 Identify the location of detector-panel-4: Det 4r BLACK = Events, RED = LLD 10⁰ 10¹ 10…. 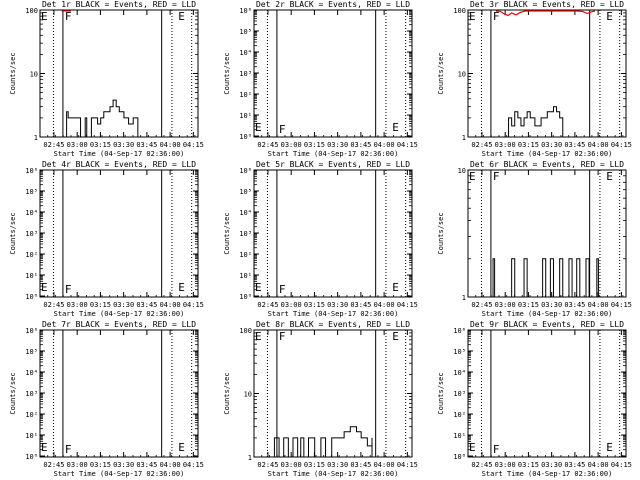
(106, 239).